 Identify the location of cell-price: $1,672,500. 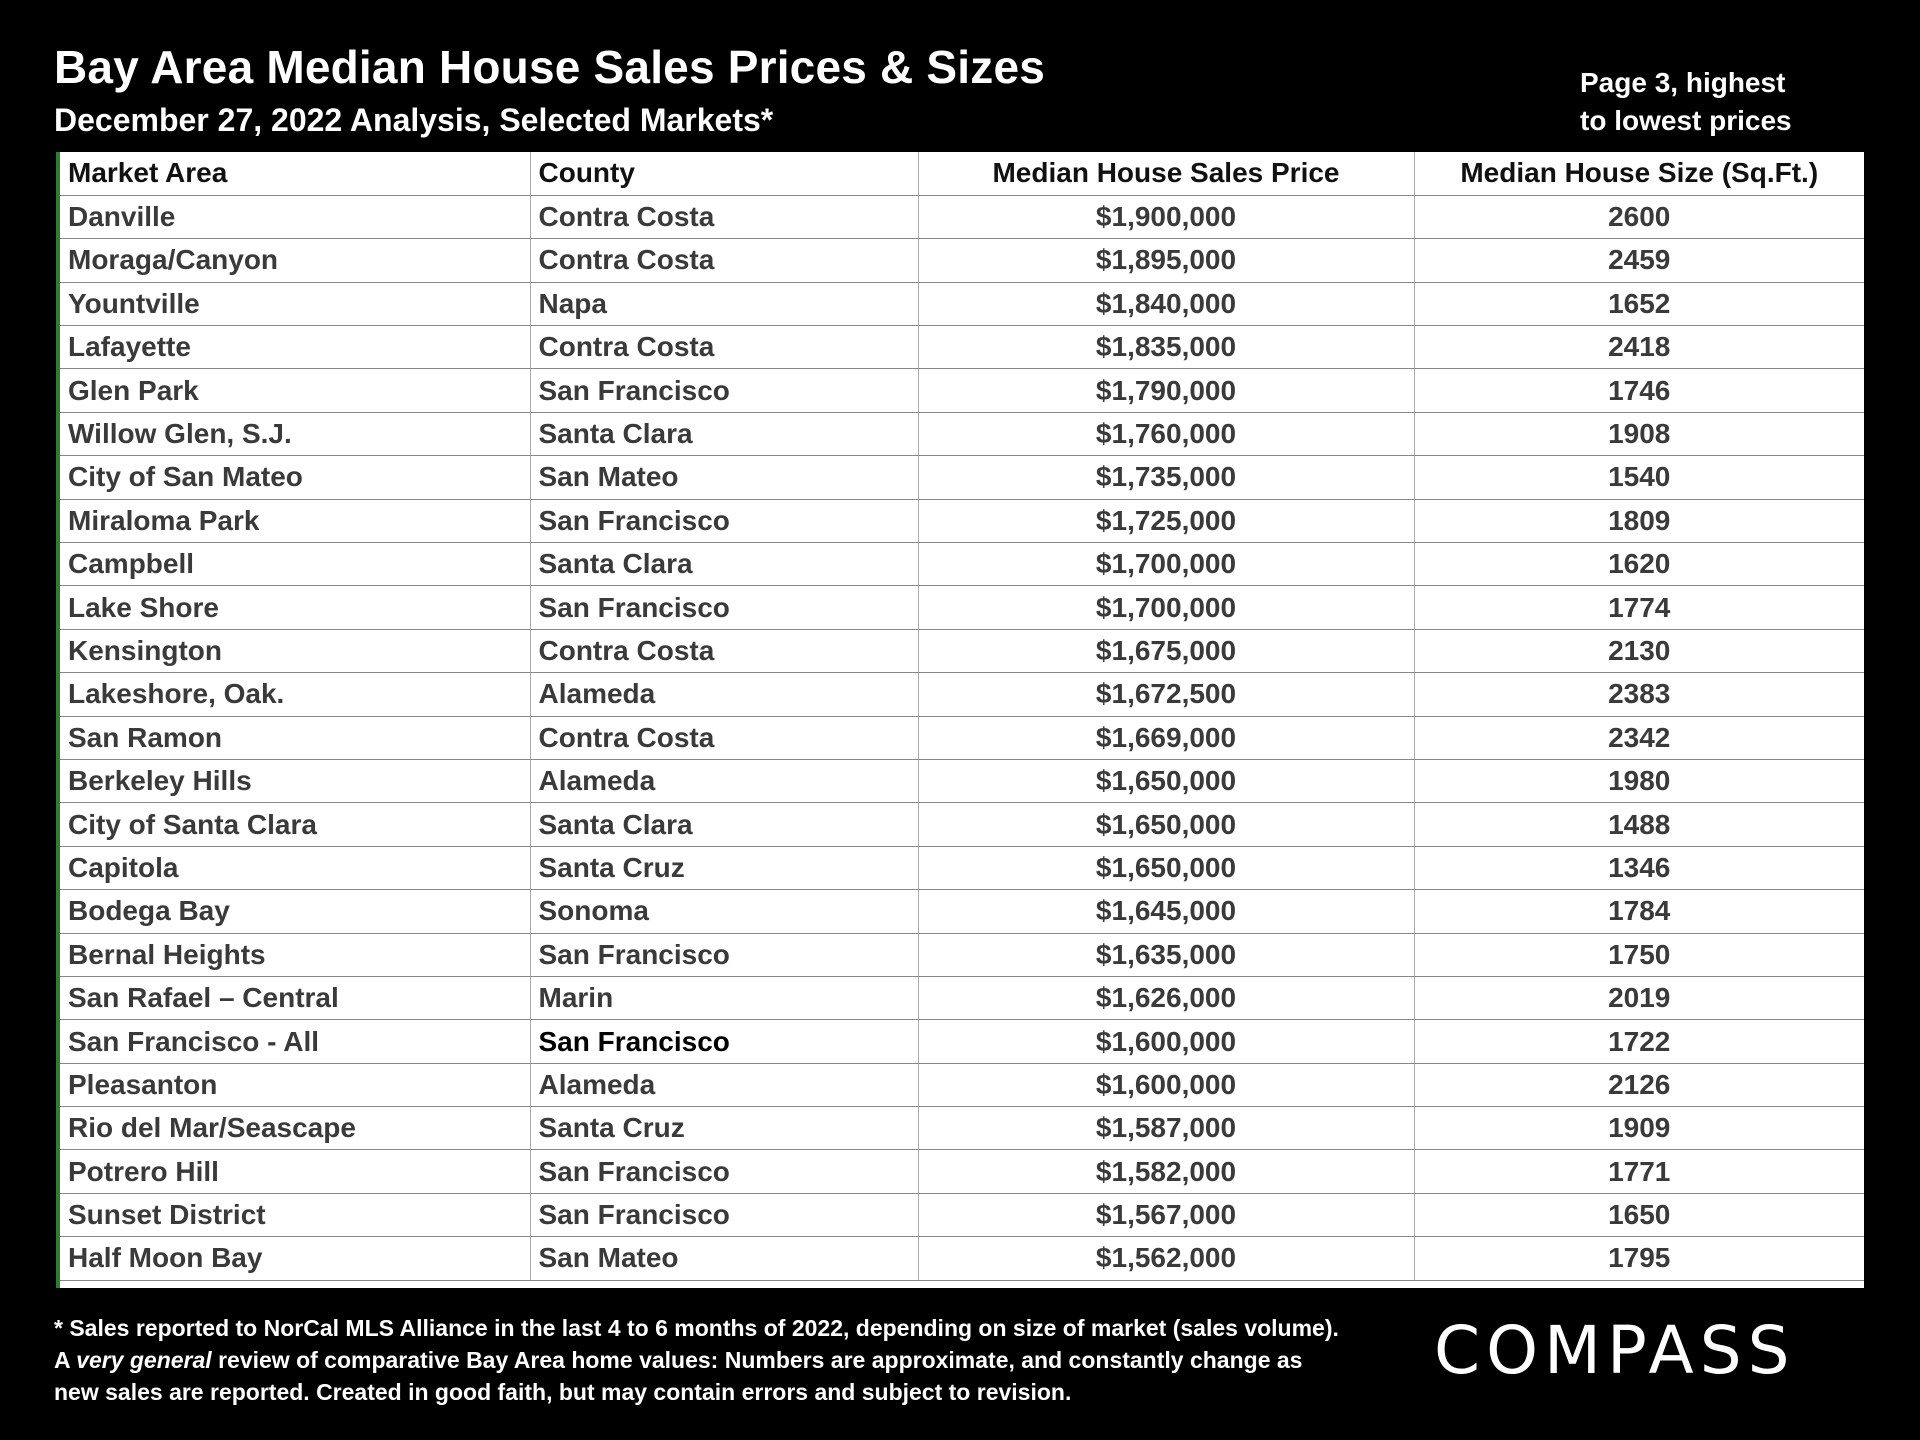
(1165, 694).